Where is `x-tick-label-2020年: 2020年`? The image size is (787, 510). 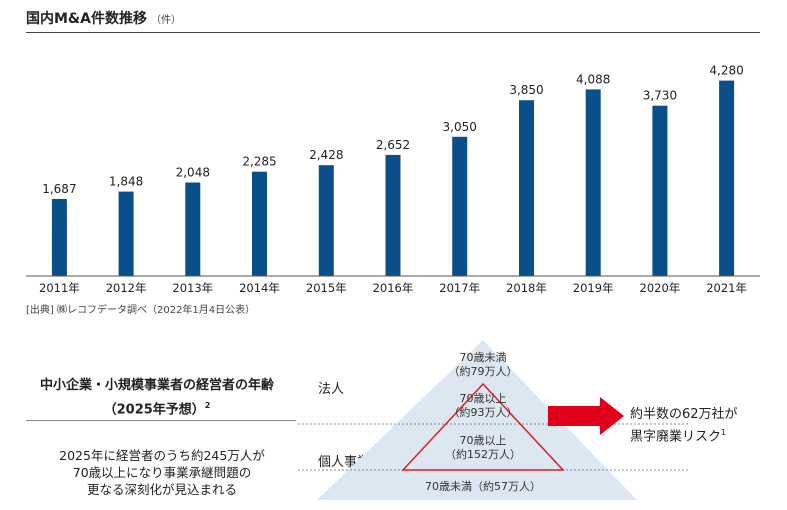
x-tick-label-2020年: 2020年 is located at coordinates (660, 288).